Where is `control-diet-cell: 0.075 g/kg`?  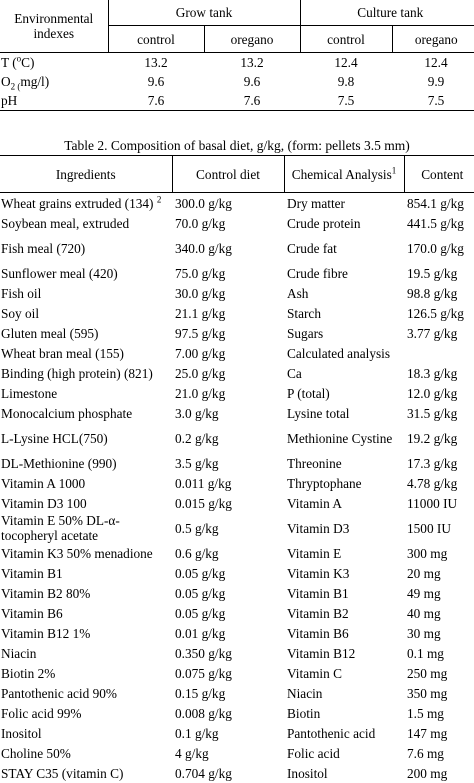
control-diet-cell: 0.075 g/kg is located at coordinates (228, 673).